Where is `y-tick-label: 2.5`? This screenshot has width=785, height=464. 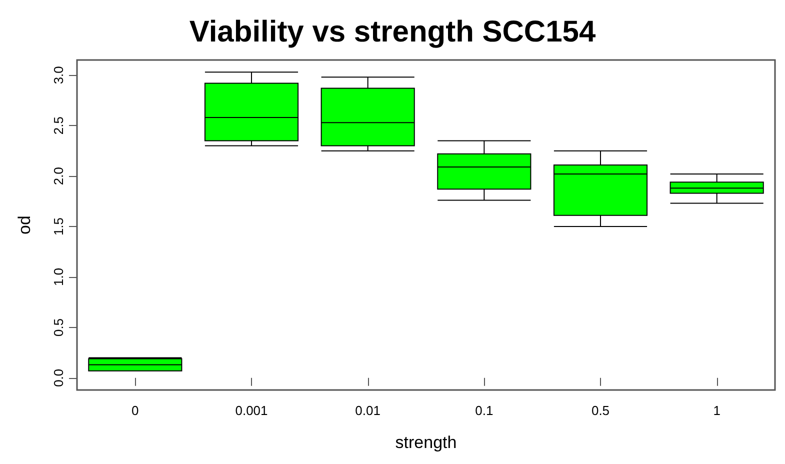 y-tick-label: 2.5 is located at coordinates (58, 125).